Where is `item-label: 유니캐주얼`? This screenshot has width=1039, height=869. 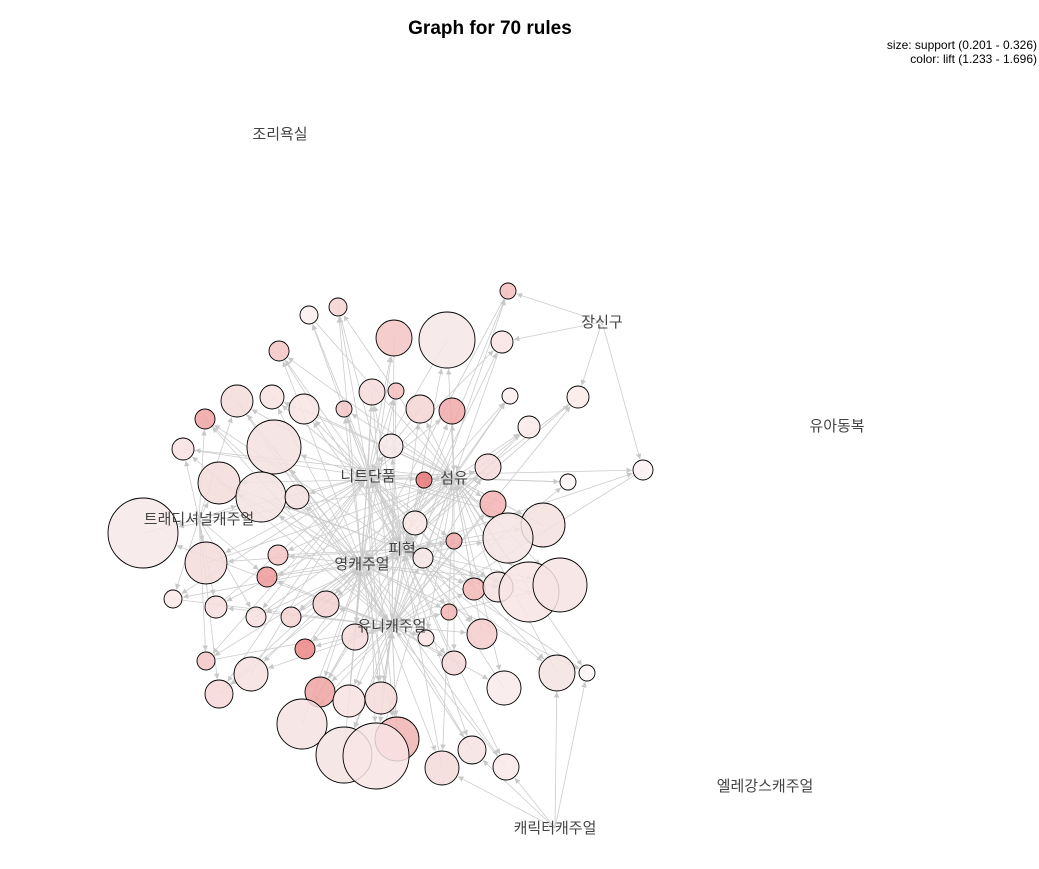 item-label: 유니캐주얼 is located at coordinates (391, 626).